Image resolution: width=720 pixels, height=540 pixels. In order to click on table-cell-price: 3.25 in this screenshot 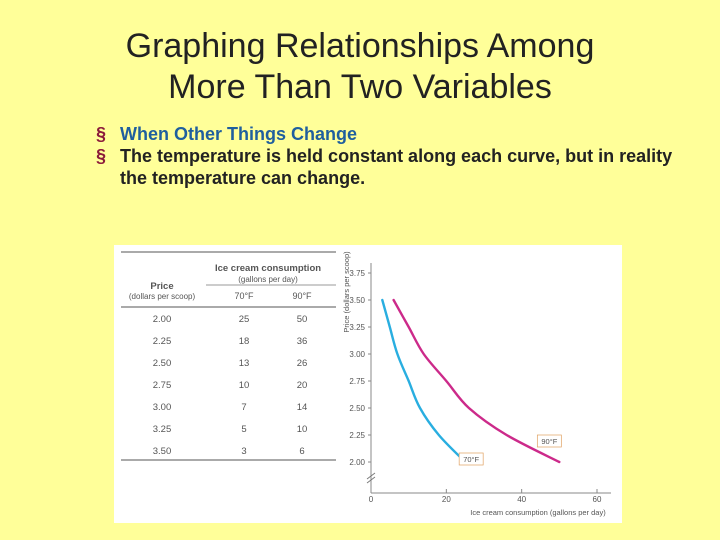, I will do `click(162, 429)`.